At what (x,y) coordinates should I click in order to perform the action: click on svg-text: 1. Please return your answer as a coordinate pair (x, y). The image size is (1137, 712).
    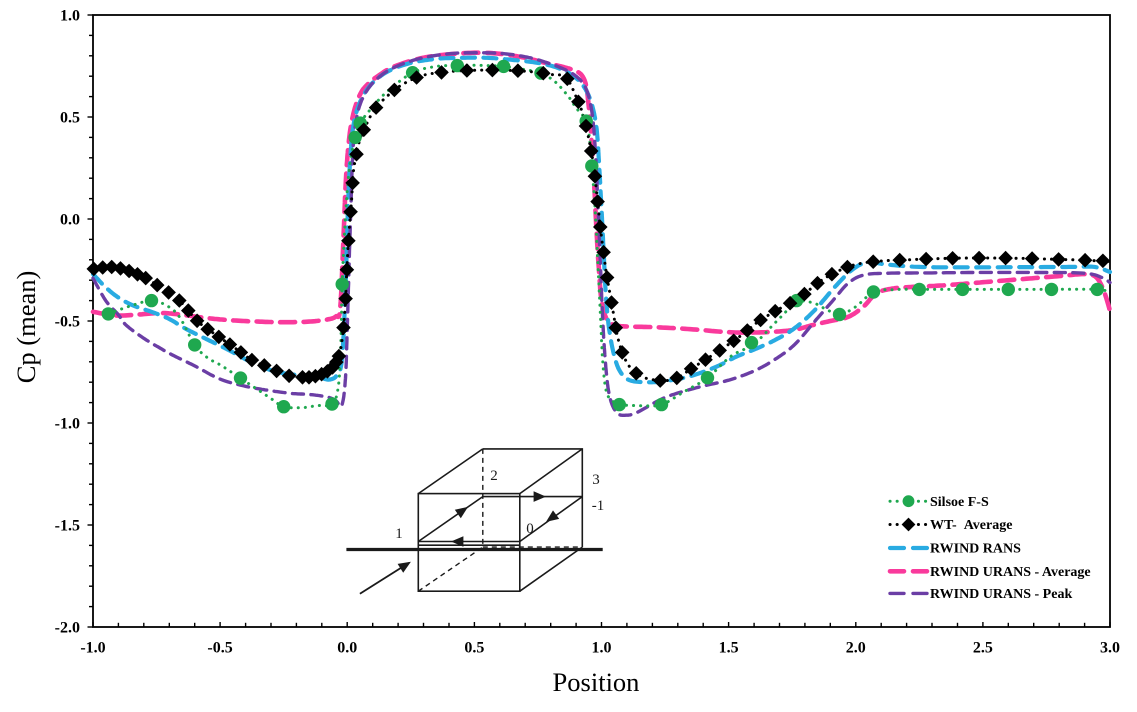
    Looking at the image, I should click on (399, 534).